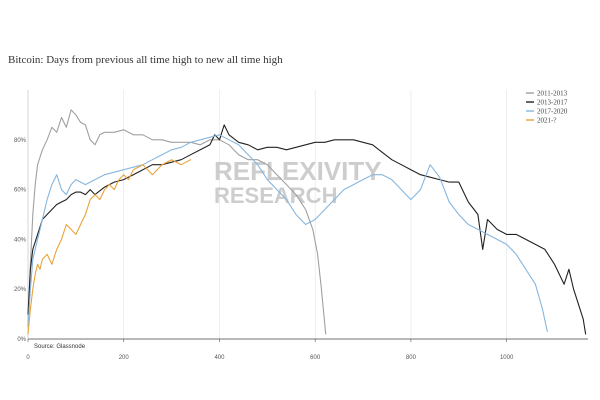  What do you see at coordinates (270, 350) in the screenshot?
I see `x-tick-labels: 0 200 400 600 800 1000` at bounding box center [270, 350].